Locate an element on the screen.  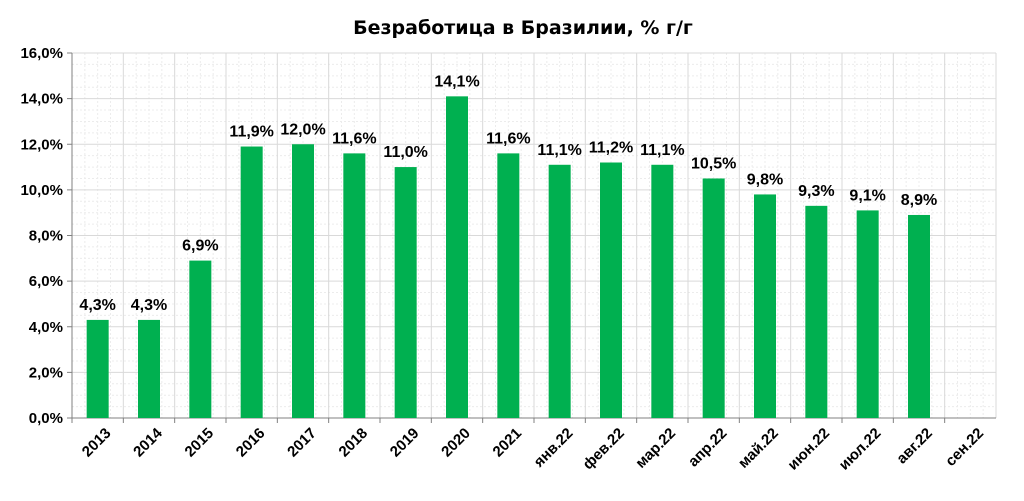
x-tick-label: 2015 is located at coordinates (200, 443).